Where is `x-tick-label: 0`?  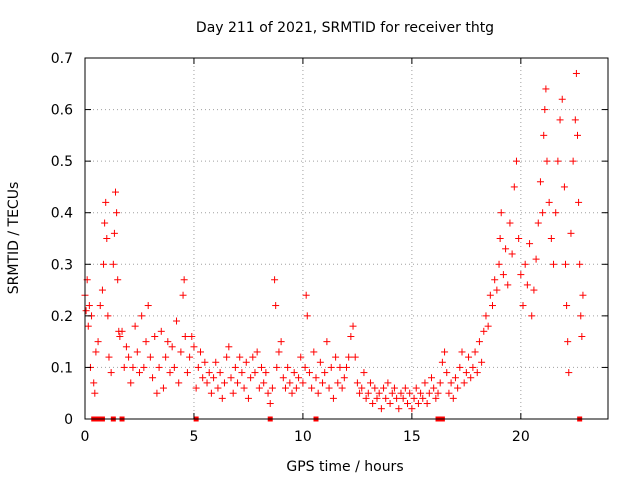 x-tick-label: 0 is located at coordinates (85, 437).